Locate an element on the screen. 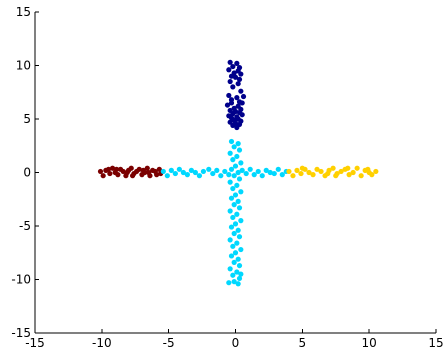 The height and width of the screenshot is (360, 448). x-tick-label: 0 is located at coordinates (236, 343).